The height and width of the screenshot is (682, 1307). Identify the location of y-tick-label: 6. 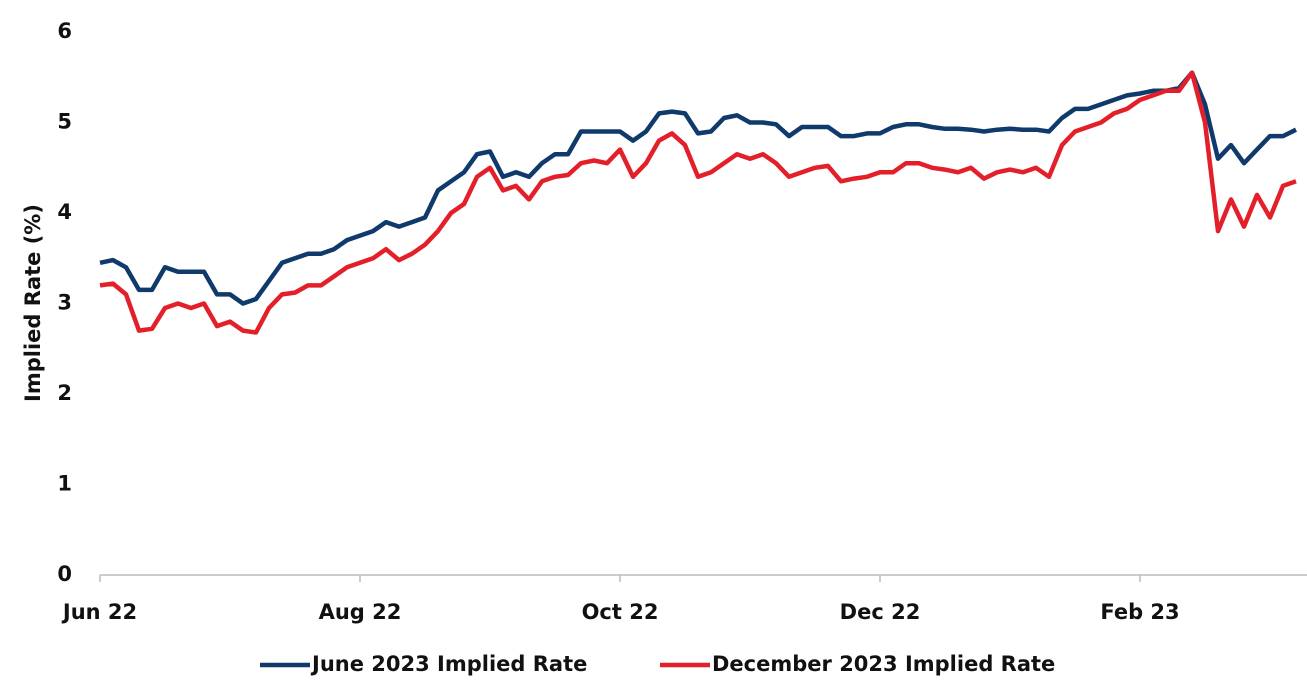
(64, 31).